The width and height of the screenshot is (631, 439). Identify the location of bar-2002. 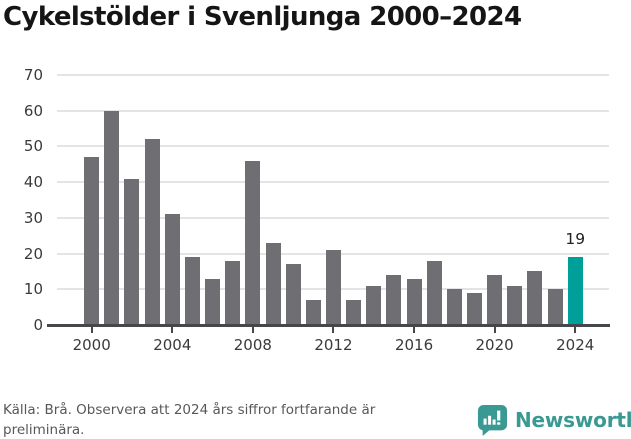
(132, 251).